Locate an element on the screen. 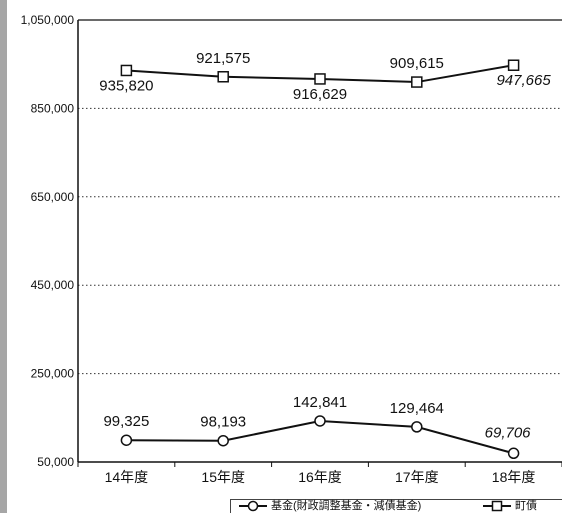 This screenshot has height=513, width=562. y-tick-label-3: 650,000 is located at coordinates (53, 197).